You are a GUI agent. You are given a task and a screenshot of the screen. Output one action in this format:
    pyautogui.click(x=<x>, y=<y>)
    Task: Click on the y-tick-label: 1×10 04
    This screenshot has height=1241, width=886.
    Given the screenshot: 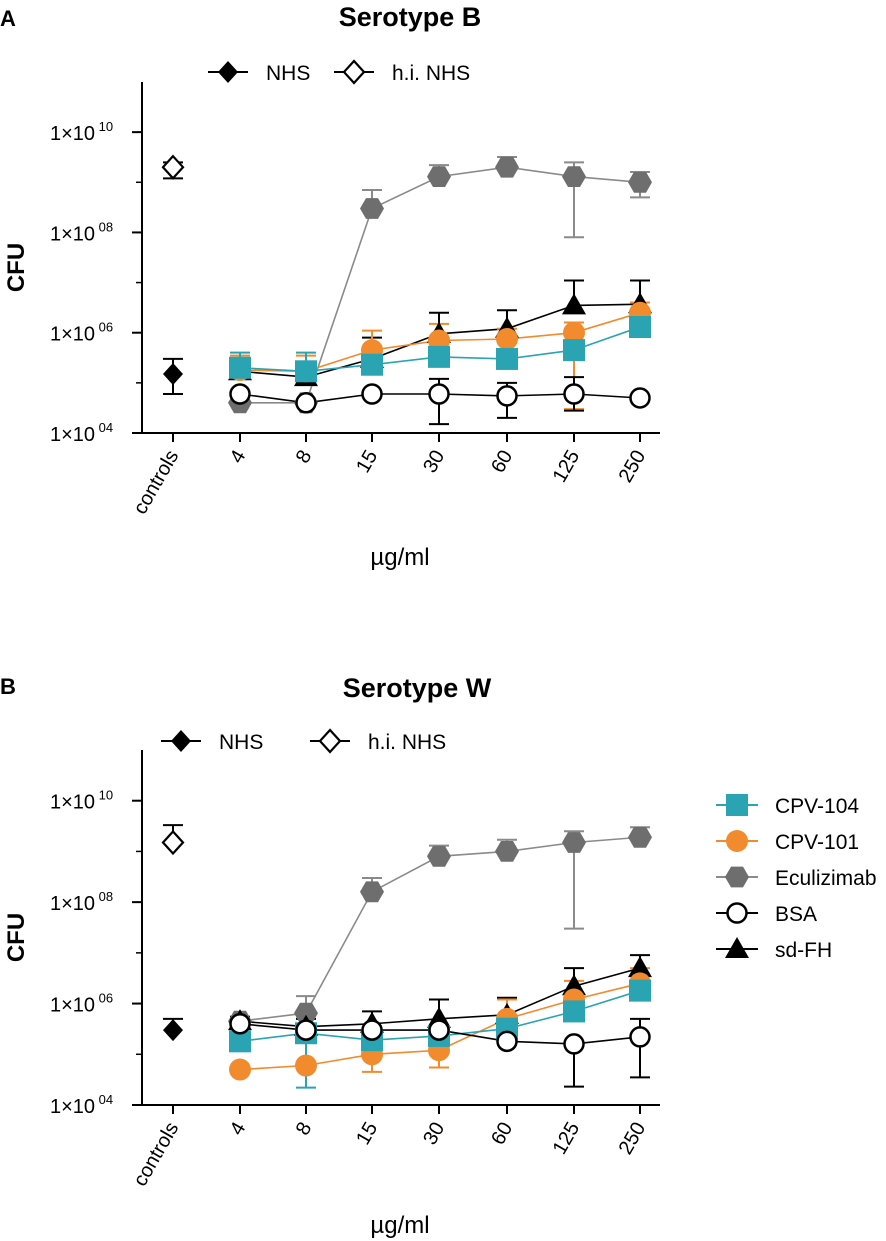 What is the action you would take?
    pyautogui.click(x=81, y=433)
    